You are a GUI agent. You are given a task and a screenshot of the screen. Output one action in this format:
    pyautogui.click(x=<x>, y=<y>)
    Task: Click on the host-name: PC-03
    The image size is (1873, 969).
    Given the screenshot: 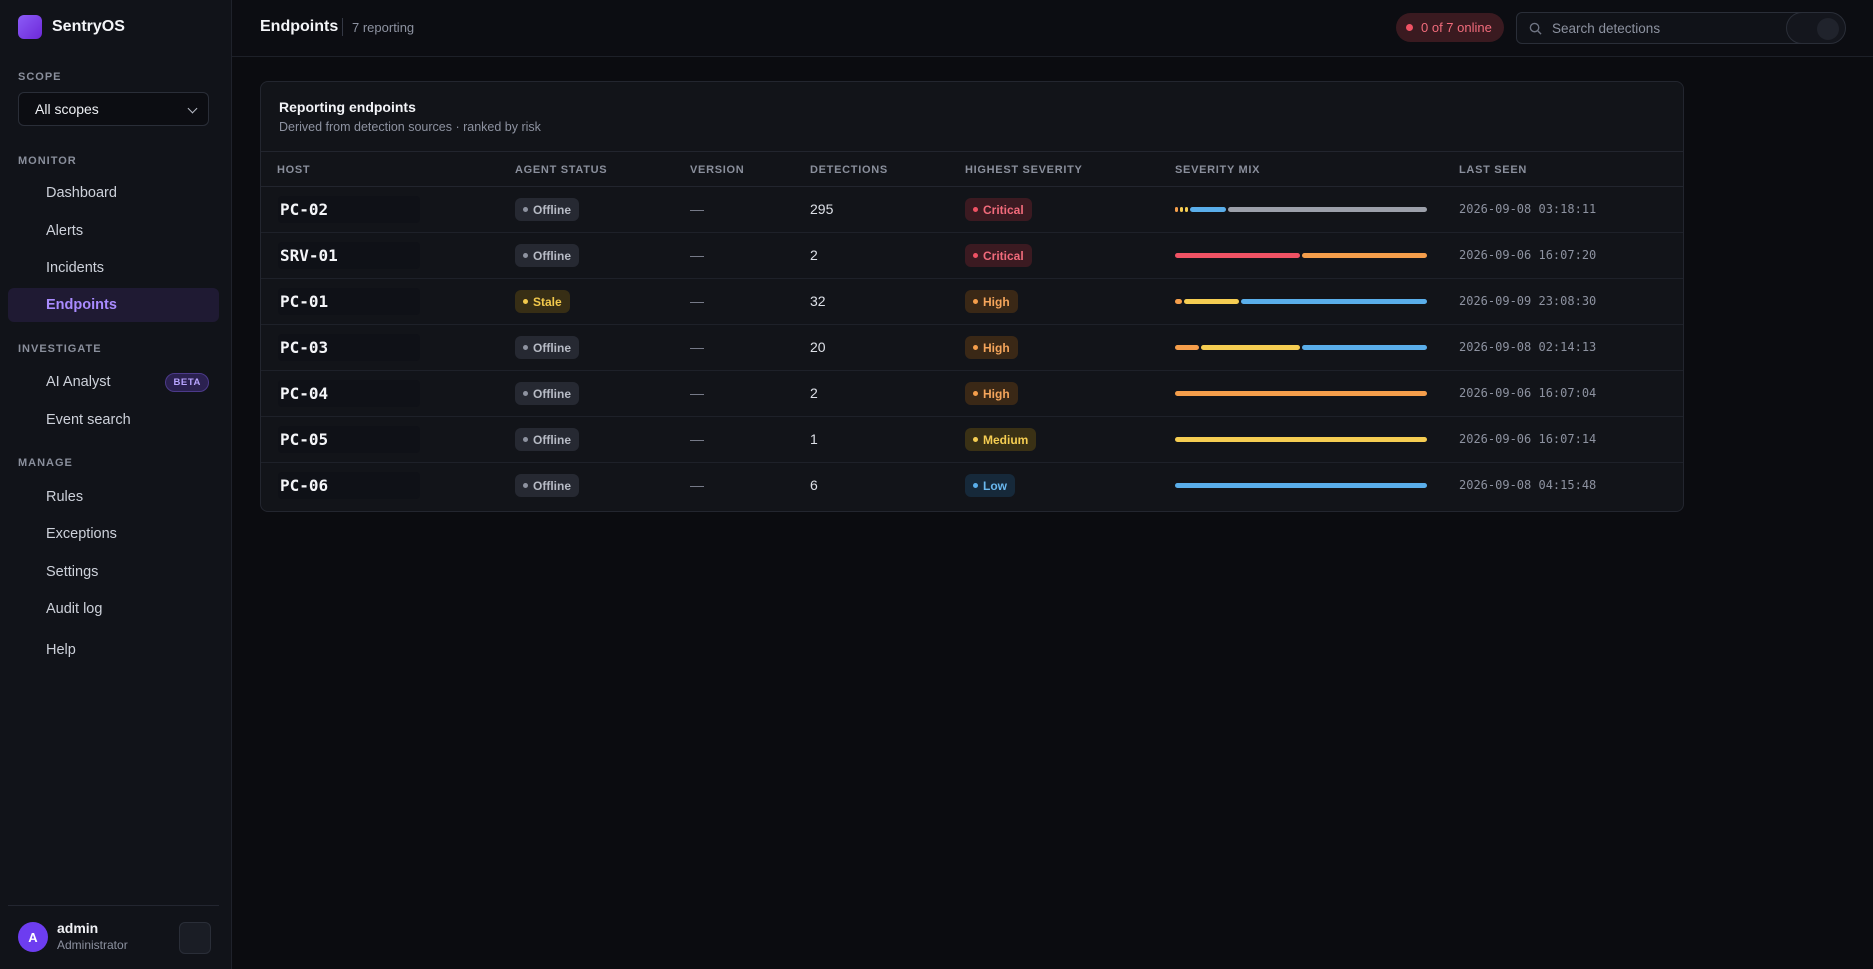 What is the action you would take?
    pyautogui.click(x=349, y=347)
    